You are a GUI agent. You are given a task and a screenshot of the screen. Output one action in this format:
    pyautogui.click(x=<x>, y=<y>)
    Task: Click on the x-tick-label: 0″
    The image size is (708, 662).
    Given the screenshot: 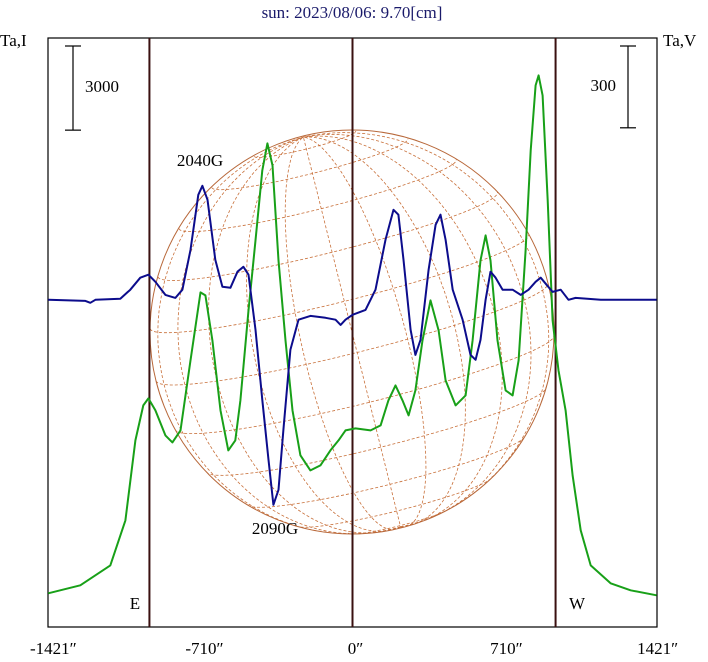 What is the action you would take?
    pyautogui.click(x=356, y=648)
    